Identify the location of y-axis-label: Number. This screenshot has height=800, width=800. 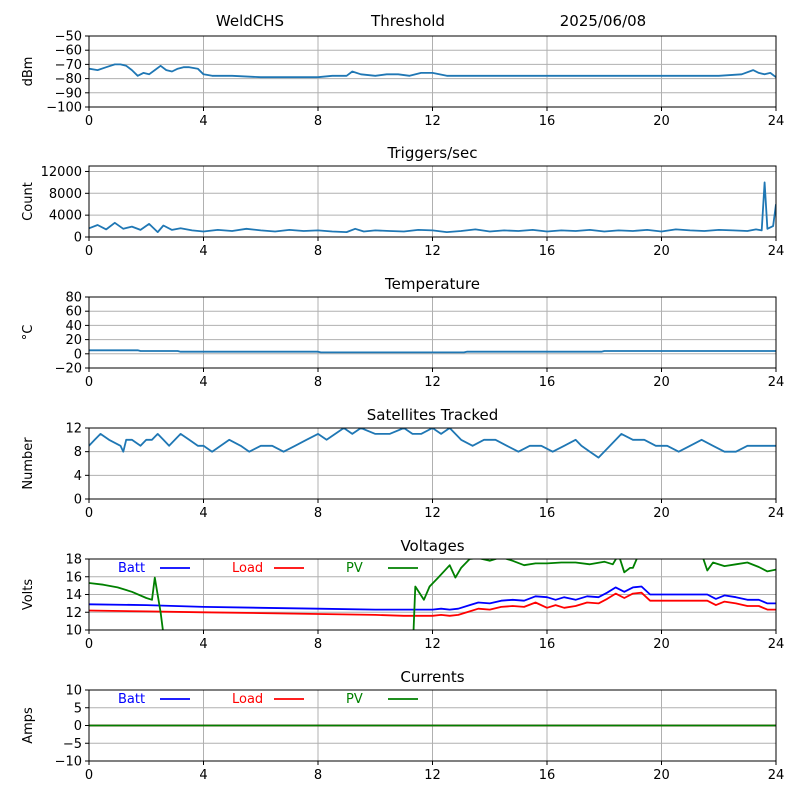
(28, 463).